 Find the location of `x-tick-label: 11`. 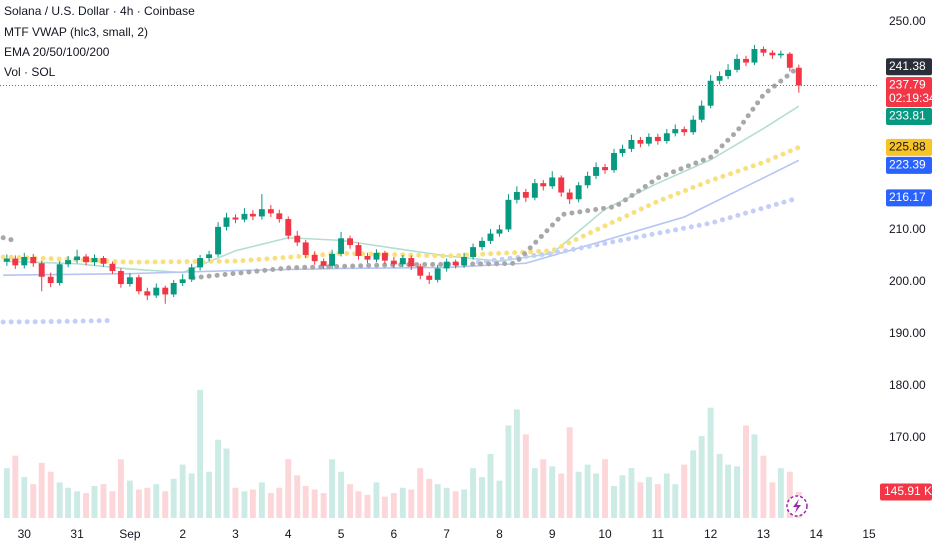

x-tick-label: 11 is located at coordinates (658, 534).